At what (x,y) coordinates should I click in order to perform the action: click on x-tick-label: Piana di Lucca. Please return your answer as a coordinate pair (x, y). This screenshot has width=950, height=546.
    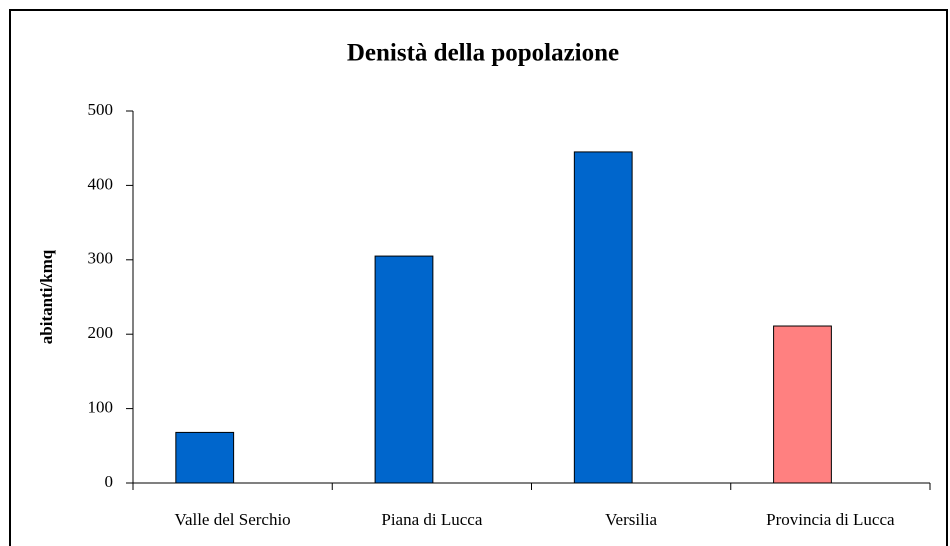
    Looking at the image, I should click on (431, 519).